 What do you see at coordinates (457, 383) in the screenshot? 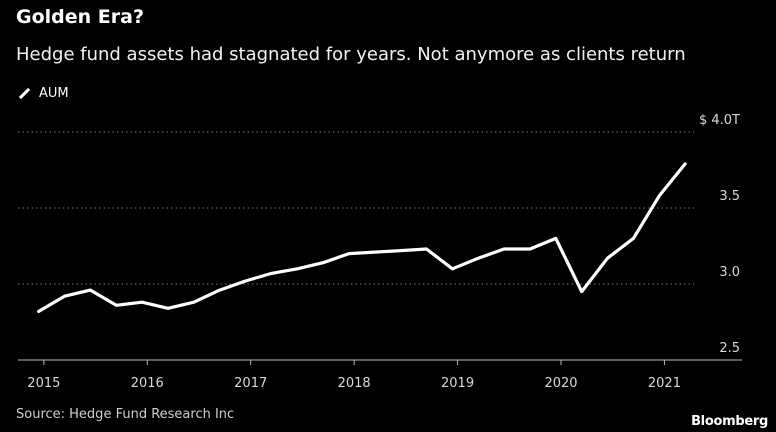
I see `x-tick-label: 2019` at bounding box center [457, 383].